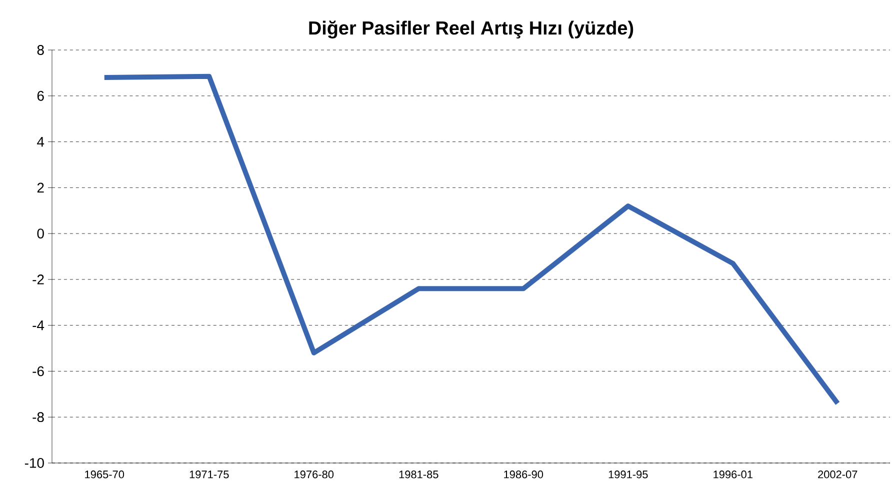  What do you see at coordinates (38, 417) in the screenshot?
I see `y-tick-label: -8` at bounding box center [38, 417].